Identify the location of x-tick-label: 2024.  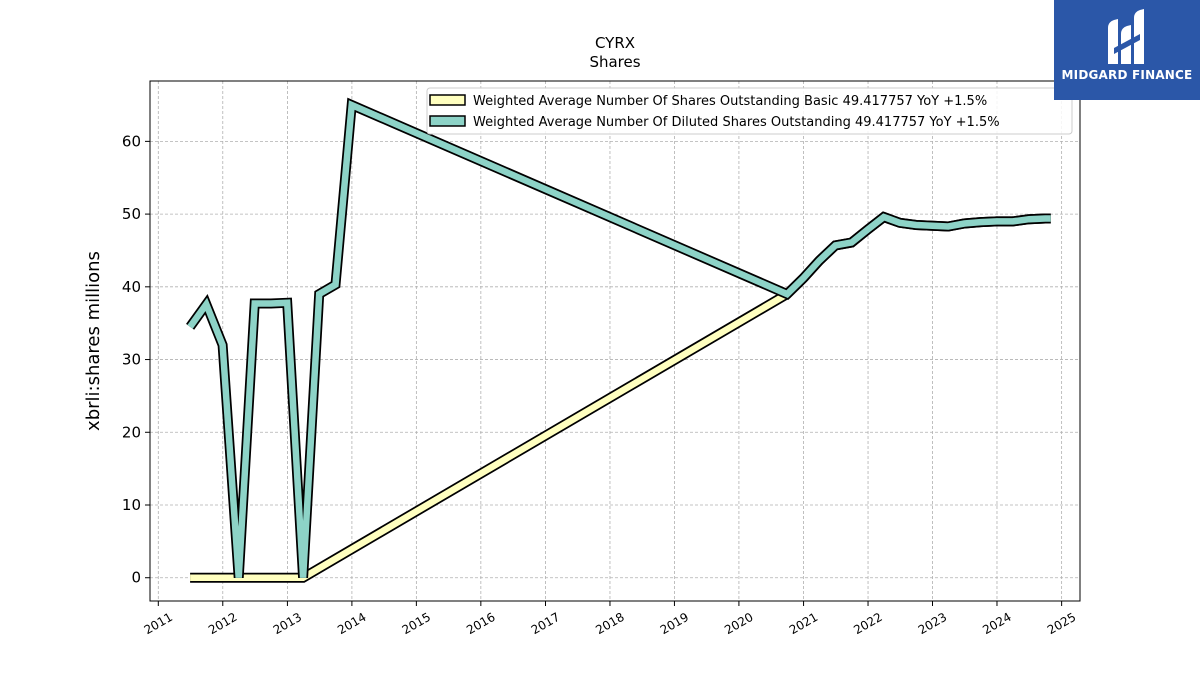
(996, 623).